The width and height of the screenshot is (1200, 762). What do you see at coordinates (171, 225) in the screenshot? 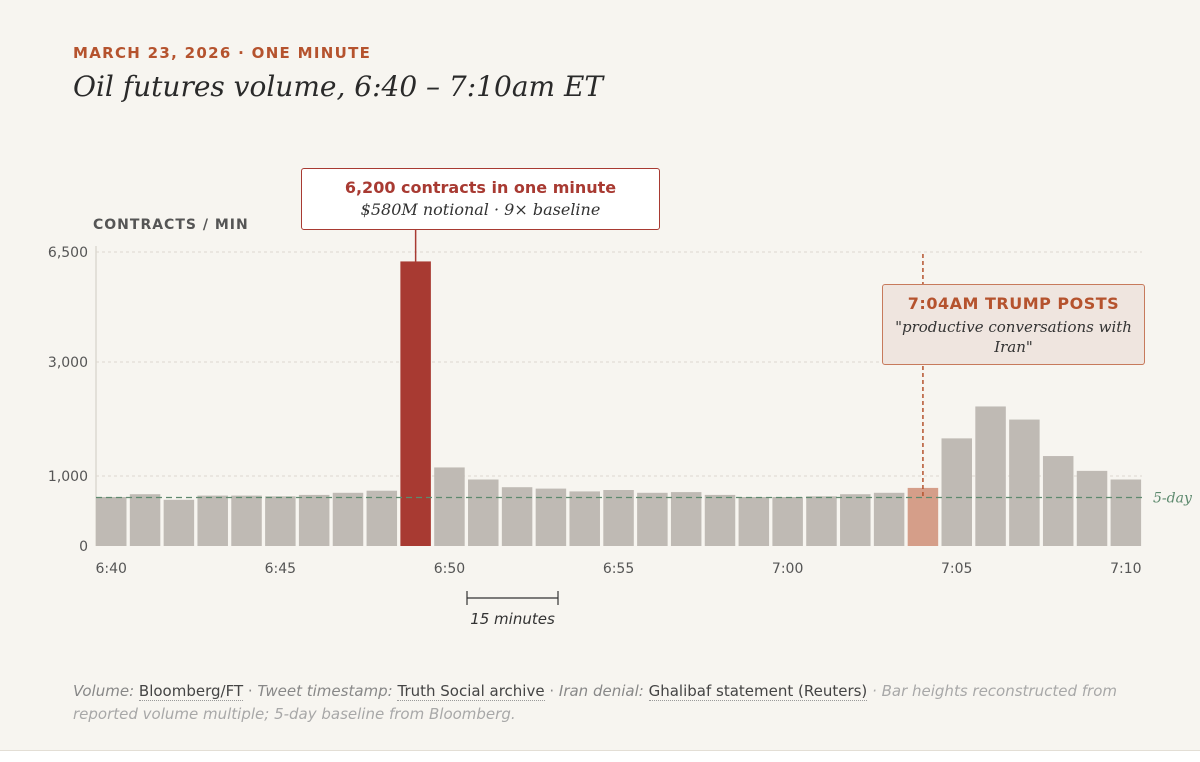
I see `y-axis-label: CONTRACTS / MIN` at bounding box center [171, 225].